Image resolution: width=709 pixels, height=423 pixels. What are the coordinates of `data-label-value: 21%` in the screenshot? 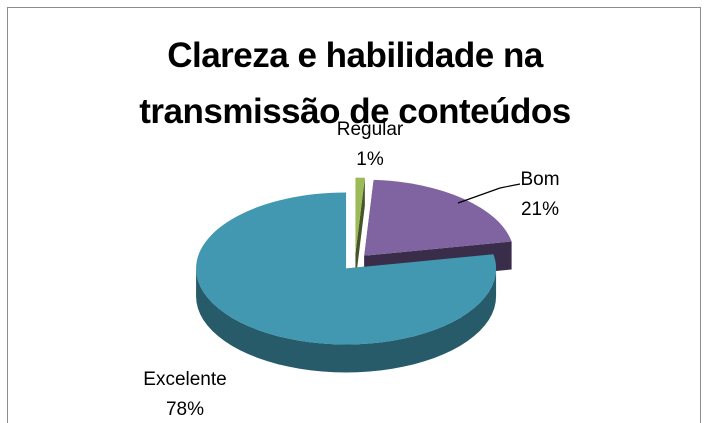 It's located at (540, 209).